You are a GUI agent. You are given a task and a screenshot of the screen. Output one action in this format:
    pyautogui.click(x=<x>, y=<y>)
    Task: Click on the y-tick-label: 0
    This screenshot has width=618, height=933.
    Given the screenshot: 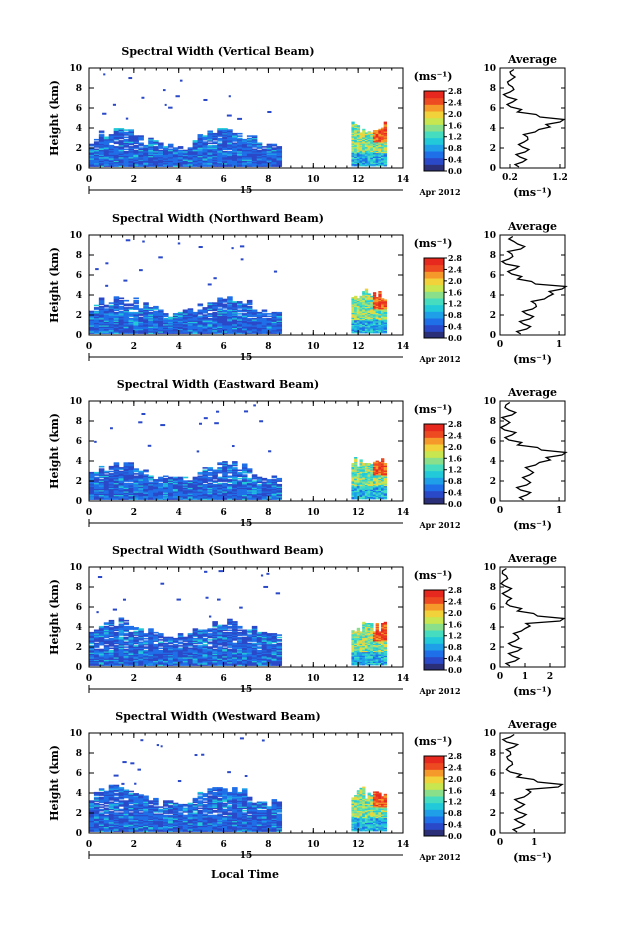 What is the action you would take?
    pyautogui.click(x=79, y=336)
    